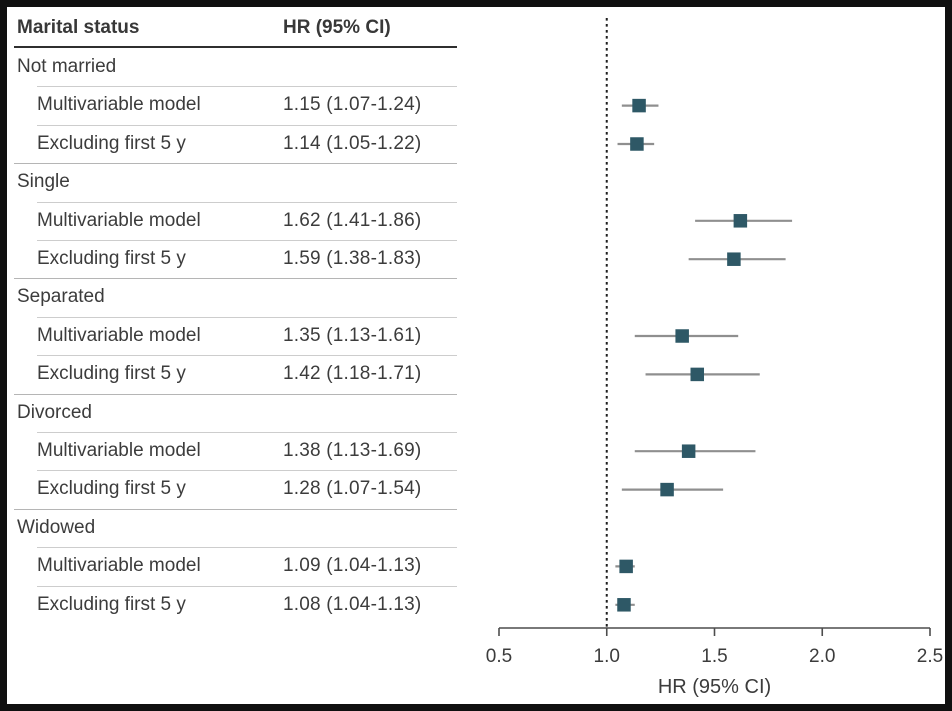 The width and height of the screenshot is (952, 711). I want to click on data-row-0-1-hr-value: 1.14 (1.05-1.22), so click(352, 143).